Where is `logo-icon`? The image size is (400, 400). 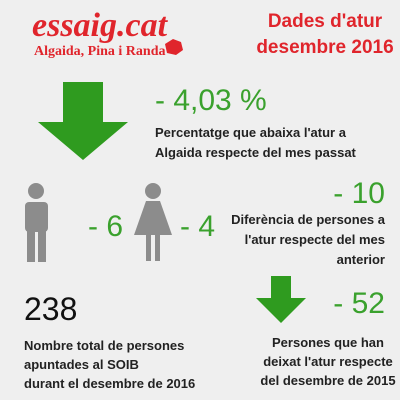
logo-icon is located at coordinates (174, 47).